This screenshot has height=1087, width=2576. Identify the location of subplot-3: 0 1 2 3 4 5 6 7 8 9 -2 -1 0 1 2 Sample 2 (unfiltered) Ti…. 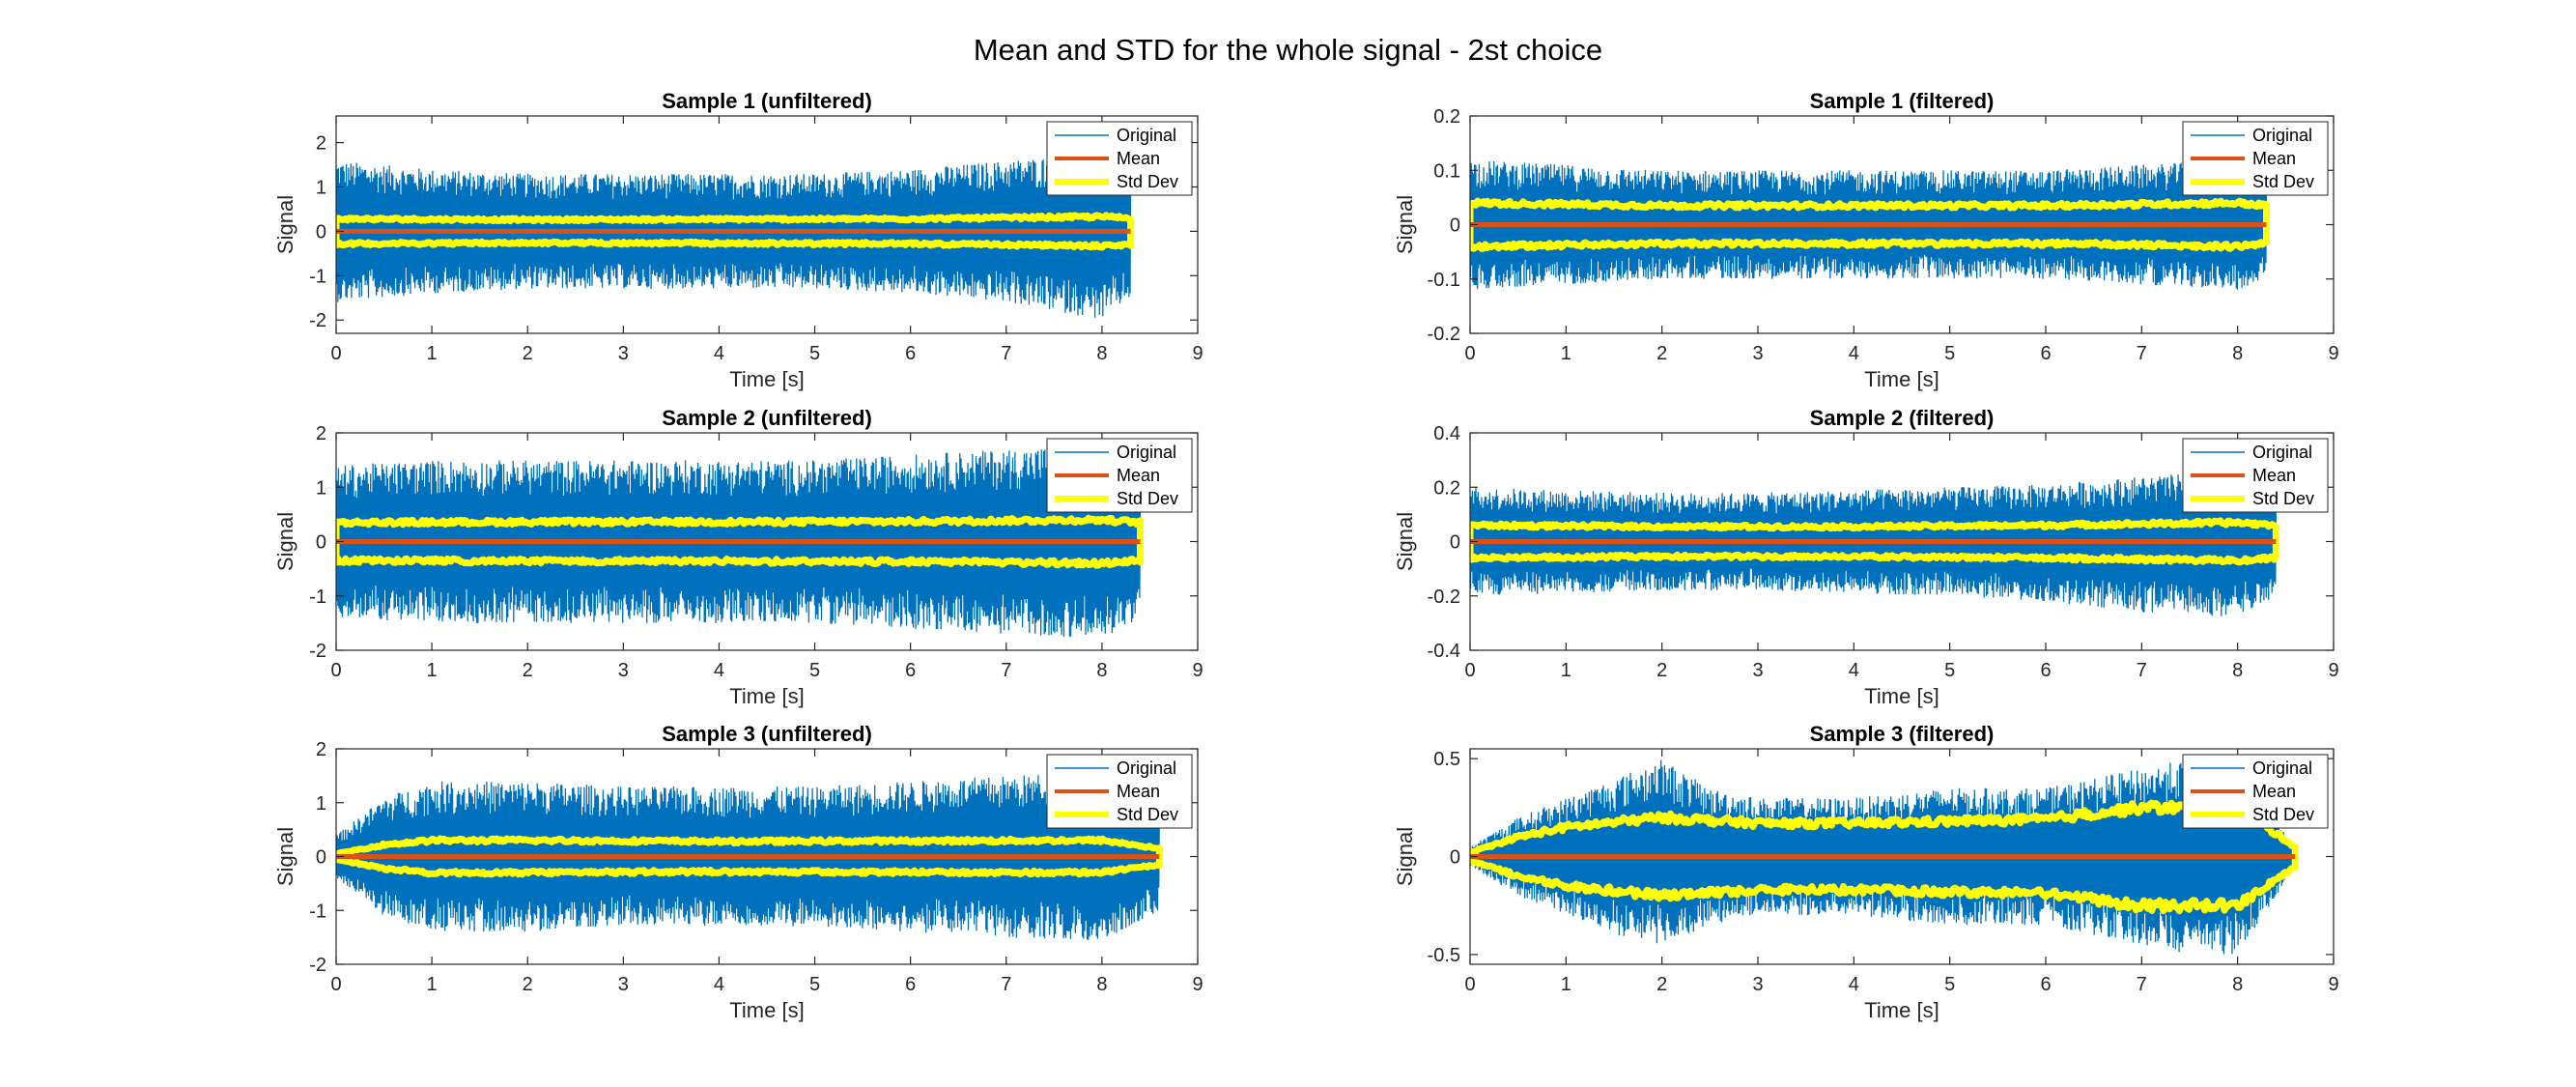
(738, 557).